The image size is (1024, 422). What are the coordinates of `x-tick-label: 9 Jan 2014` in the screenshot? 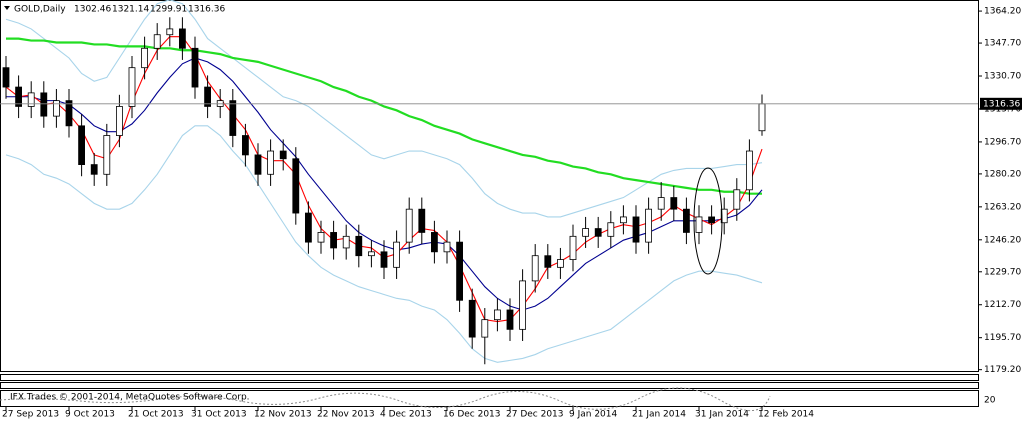 It's located at (593, 415).